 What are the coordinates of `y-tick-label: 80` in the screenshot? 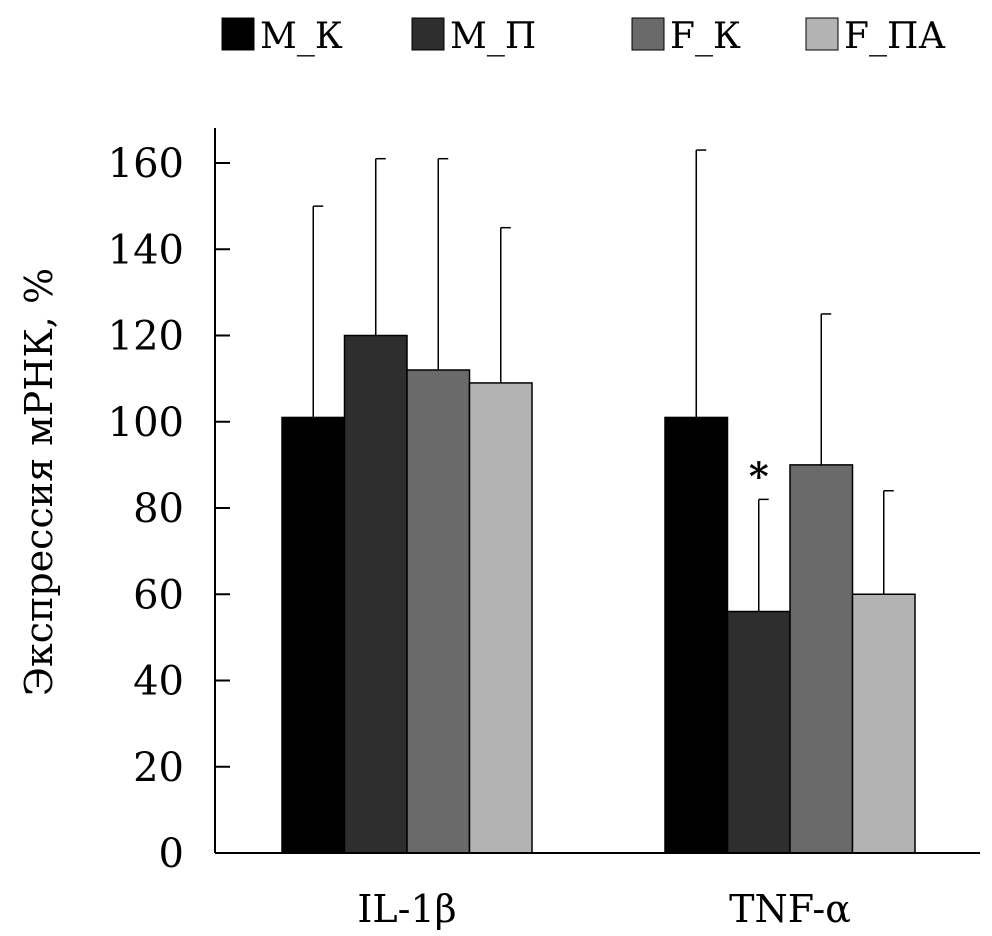 It's located at (158, 509).